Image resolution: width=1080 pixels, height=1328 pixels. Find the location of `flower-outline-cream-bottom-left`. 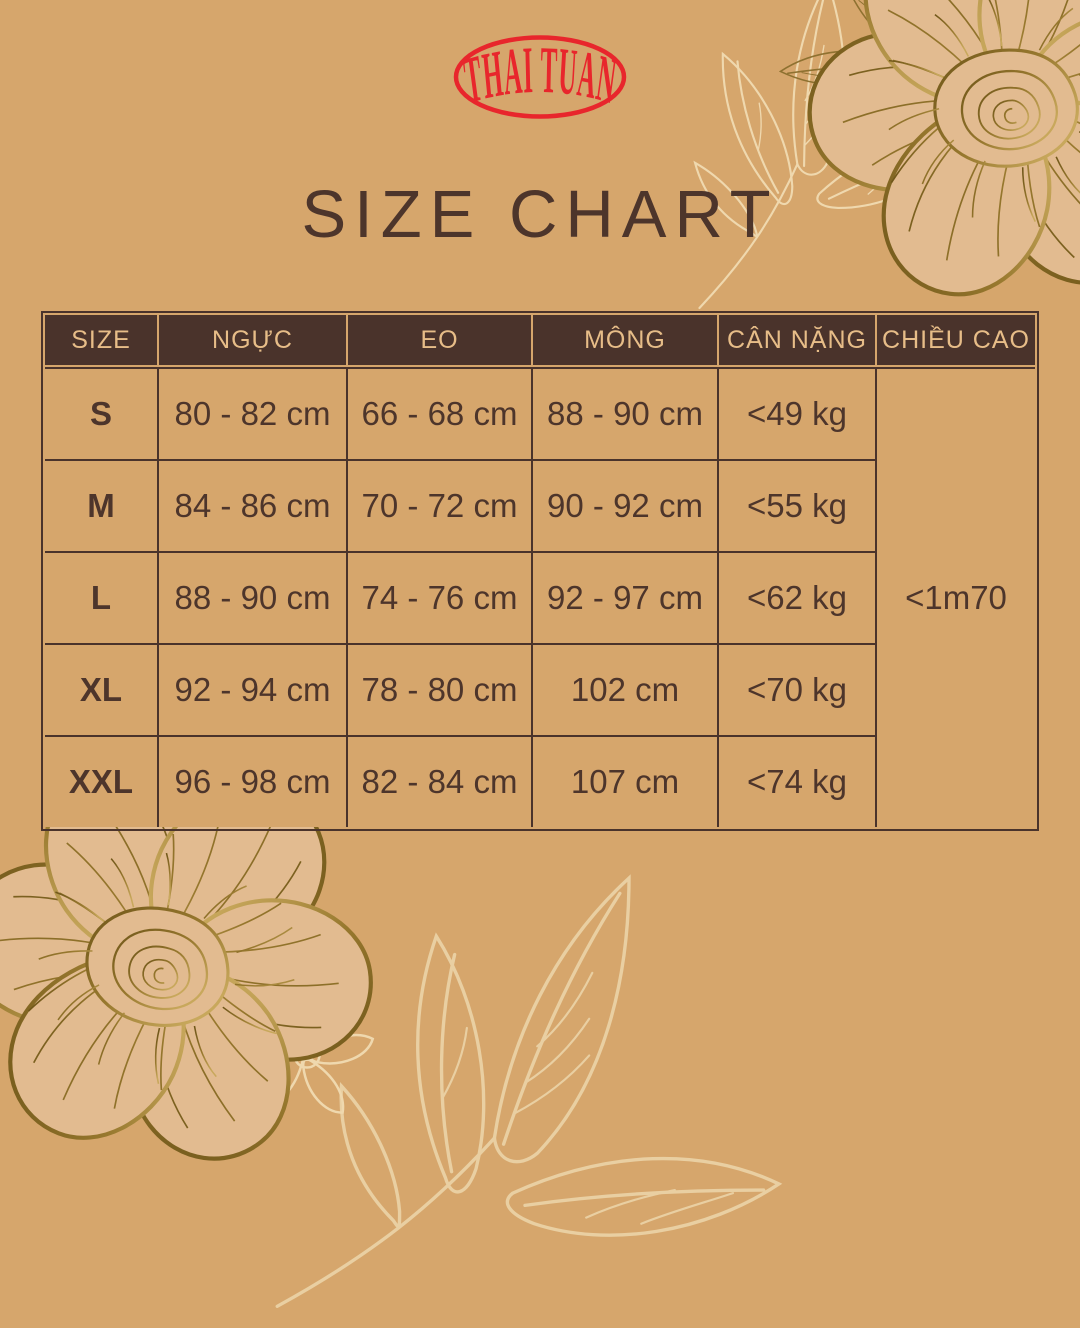

flower-outline-cream-bottom-left is located at coordinates (307, 1055).